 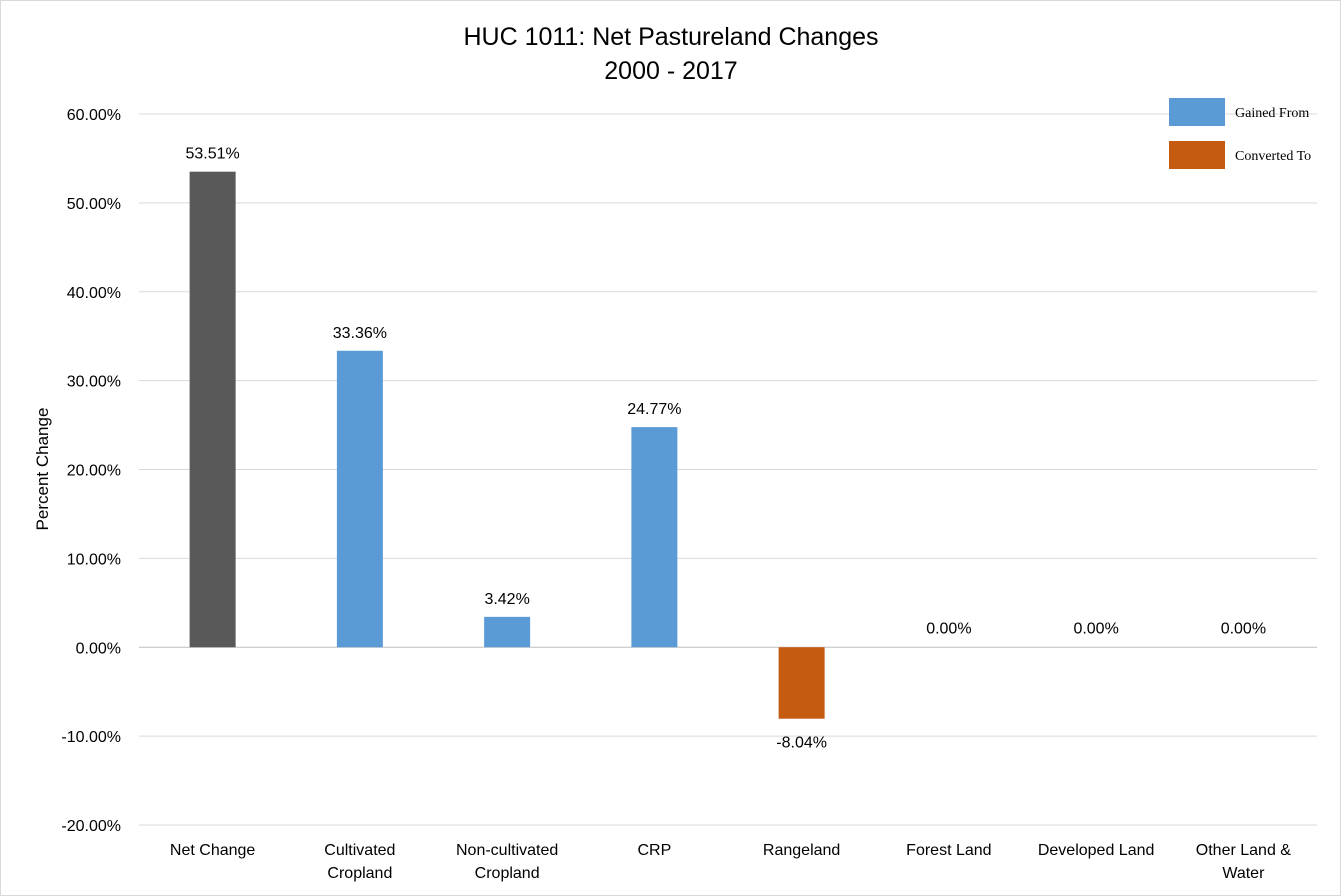 What do you see at coordinates (507, 850) in the screenshot?
I see `x-category-label: Non-cultivated` at bounding box center [507, 850].